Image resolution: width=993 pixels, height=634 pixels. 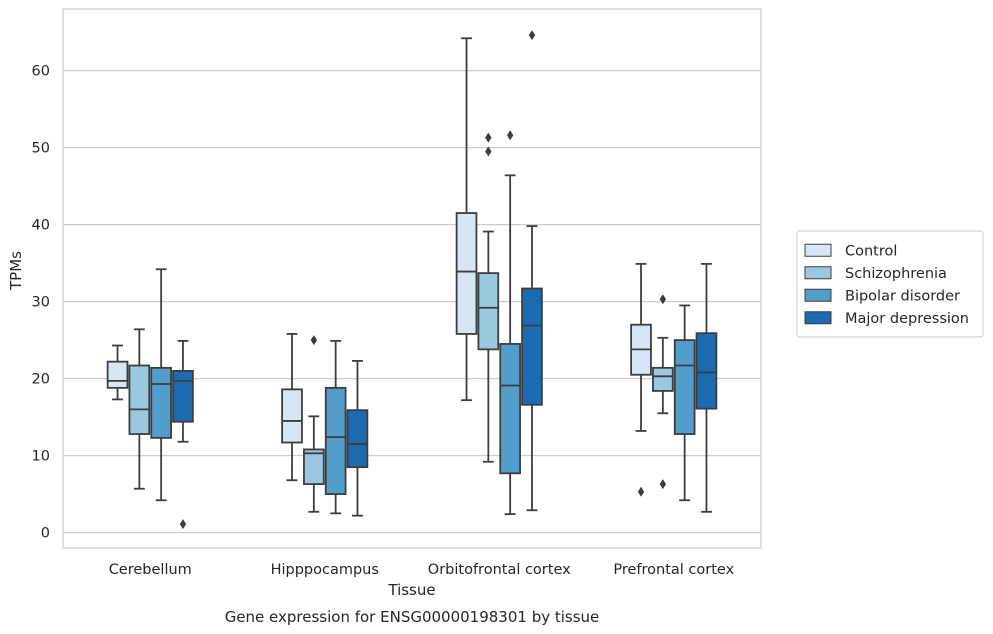 I want to click on y-tick-labels: 0 10 20 30 40 50 60, so click(x=41, y=303).